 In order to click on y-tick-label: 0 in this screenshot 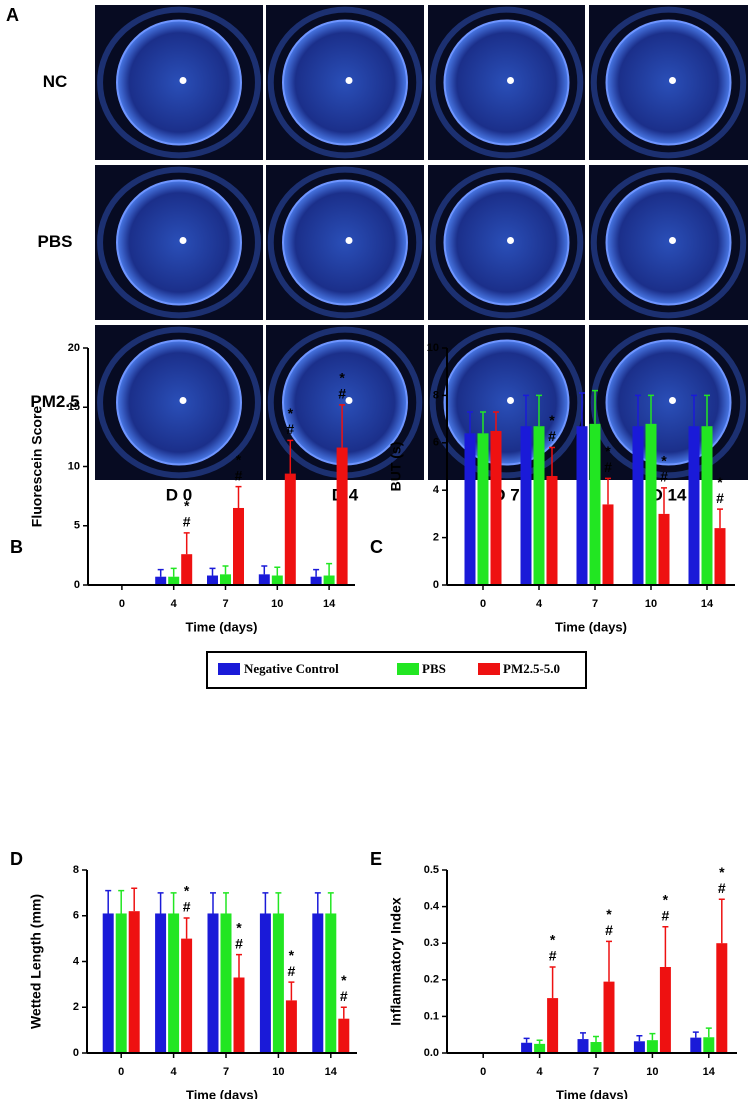, I will do `click(436, 585)`.